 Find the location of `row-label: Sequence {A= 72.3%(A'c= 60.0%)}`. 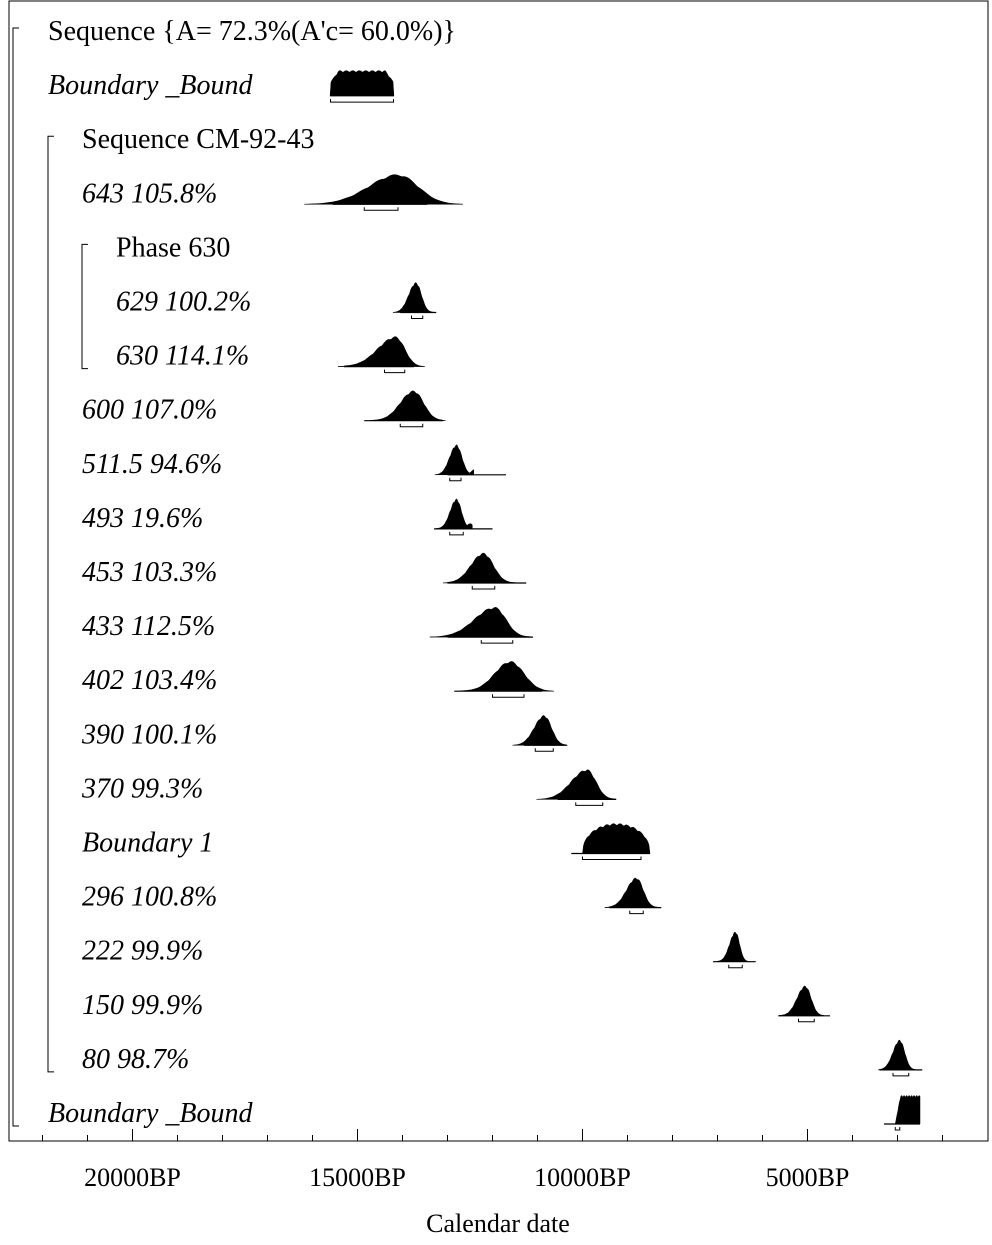

row-label: Sequence {A= 72.3%(A'c= 60.0%)} is located at coordinates (252, 31).